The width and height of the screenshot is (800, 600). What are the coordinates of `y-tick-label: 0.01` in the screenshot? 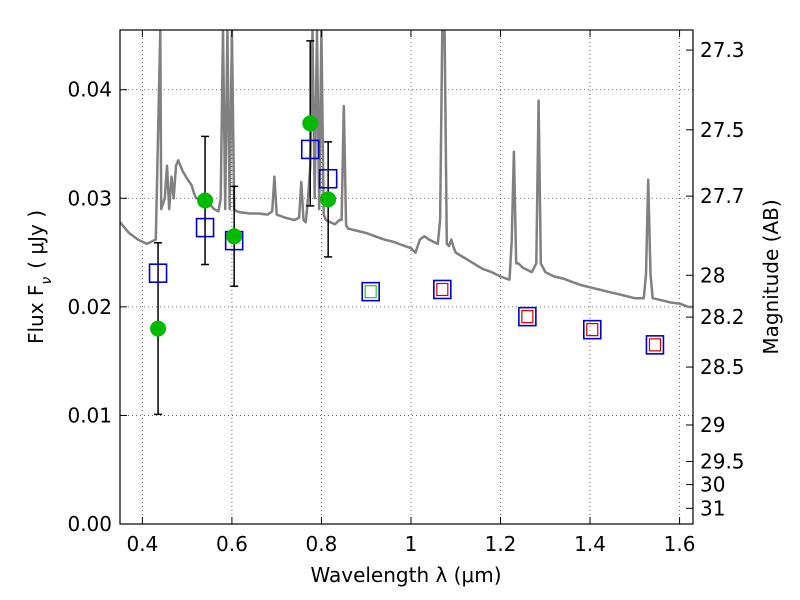 It's located at (89, 415).